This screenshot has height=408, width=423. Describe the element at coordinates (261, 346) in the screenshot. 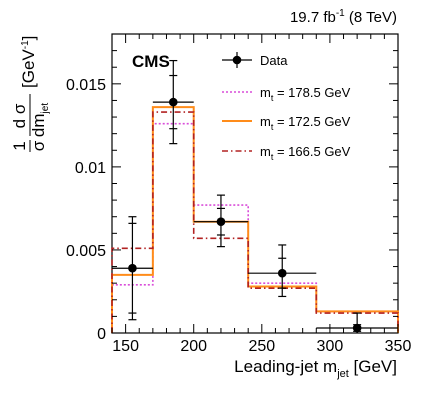

I see `x-tick-label: 250` at that location.